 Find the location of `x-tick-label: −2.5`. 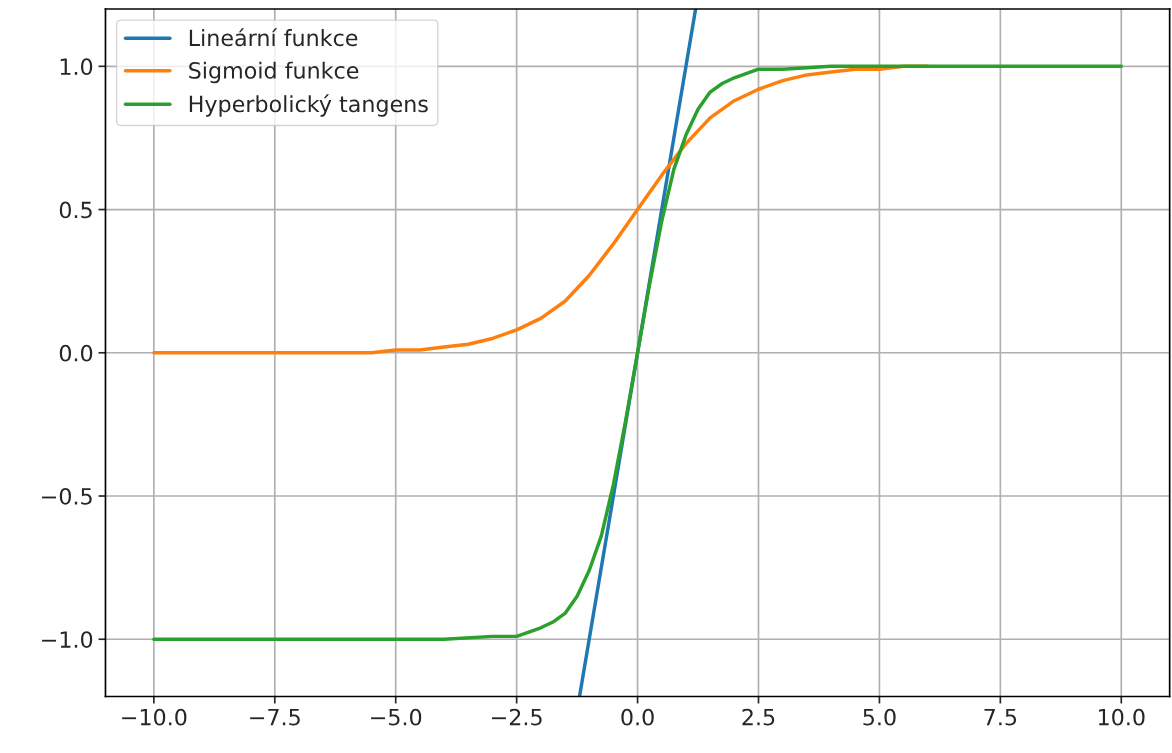

x-tick-label: −2.5 is located at coordinates (517, 717).